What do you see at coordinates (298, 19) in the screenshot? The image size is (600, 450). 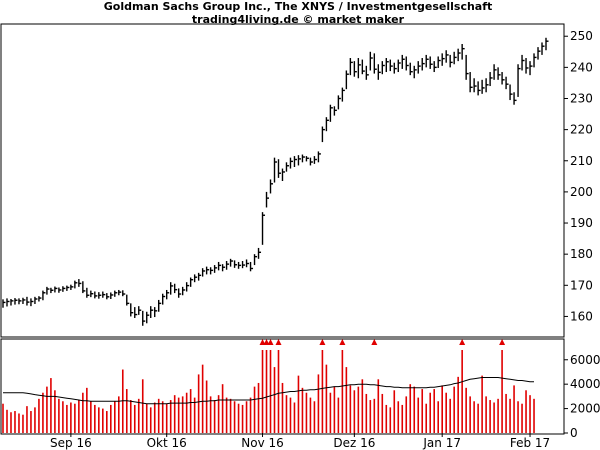 I see `chart-subtitle: trading4living.de © market maker` at bounding box center [298, 19].